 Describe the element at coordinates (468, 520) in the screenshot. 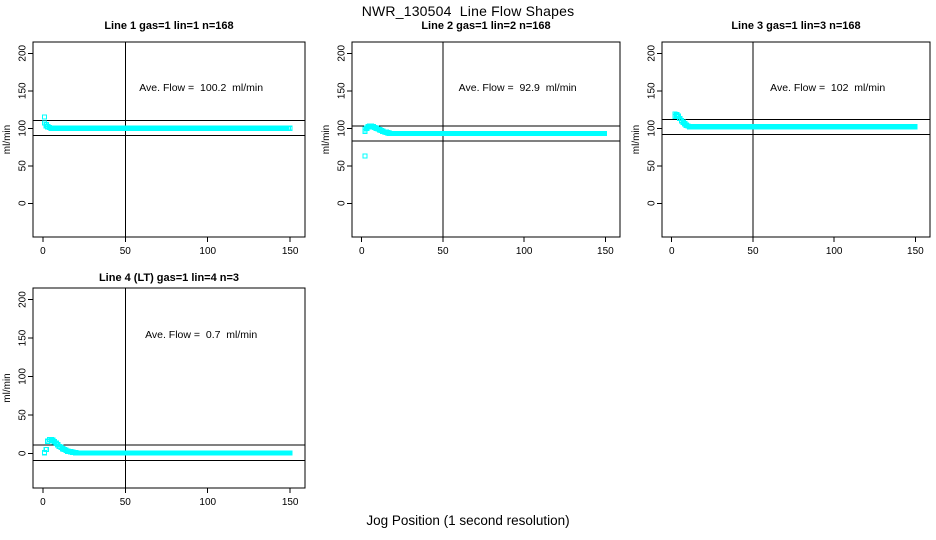

I see `x-axis-caption: Jog Position (1 second resolution)` at that location.